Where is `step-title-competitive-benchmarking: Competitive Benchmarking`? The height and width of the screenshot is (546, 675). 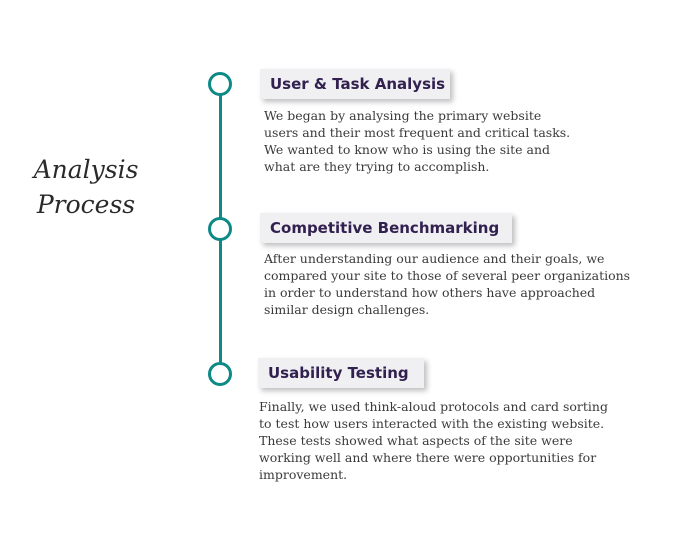 step-title-competitive-benchmarking: Competitive Benchmarking is located at coordinates (386, 228).